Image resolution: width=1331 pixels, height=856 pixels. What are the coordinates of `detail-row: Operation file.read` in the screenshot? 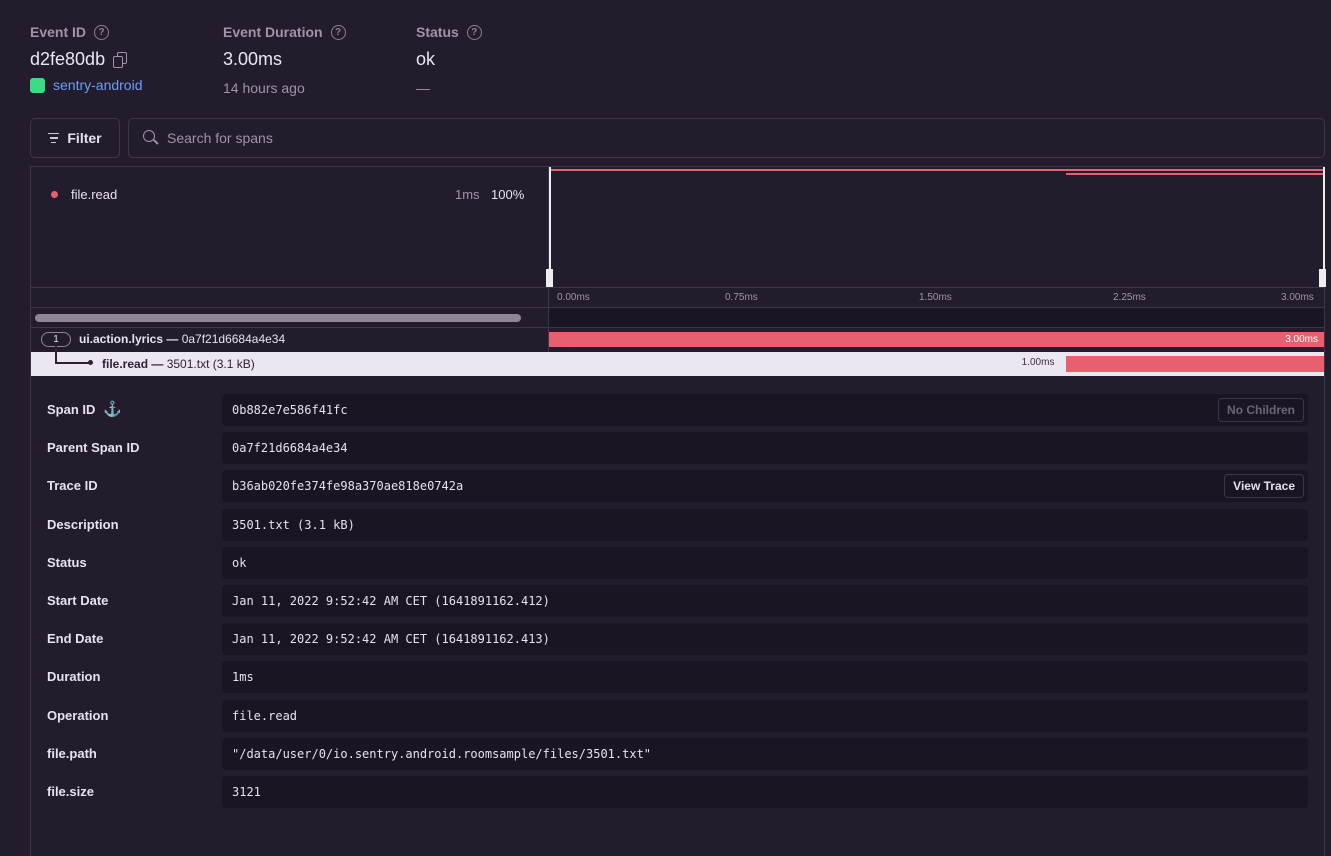 It's located at (677, 715).